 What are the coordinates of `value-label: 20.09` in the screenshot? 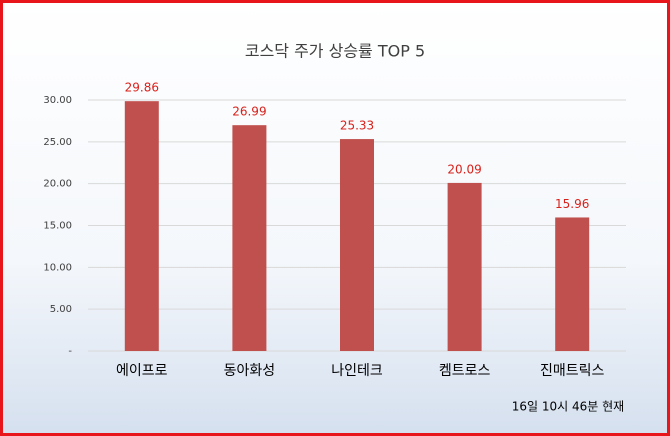 It's located at (464, 169).